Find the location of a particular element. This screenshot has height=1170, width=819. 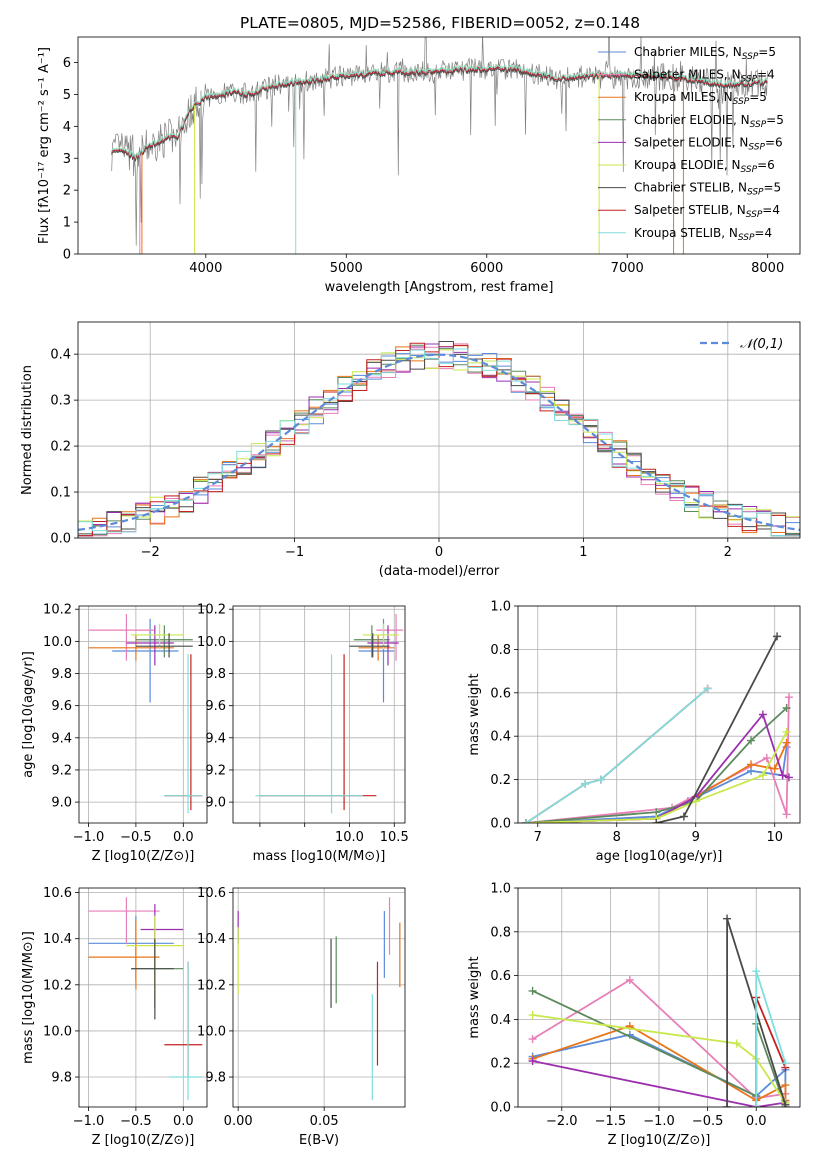

x-tick-label: 0.0 is located at coordinates (756, 1121).